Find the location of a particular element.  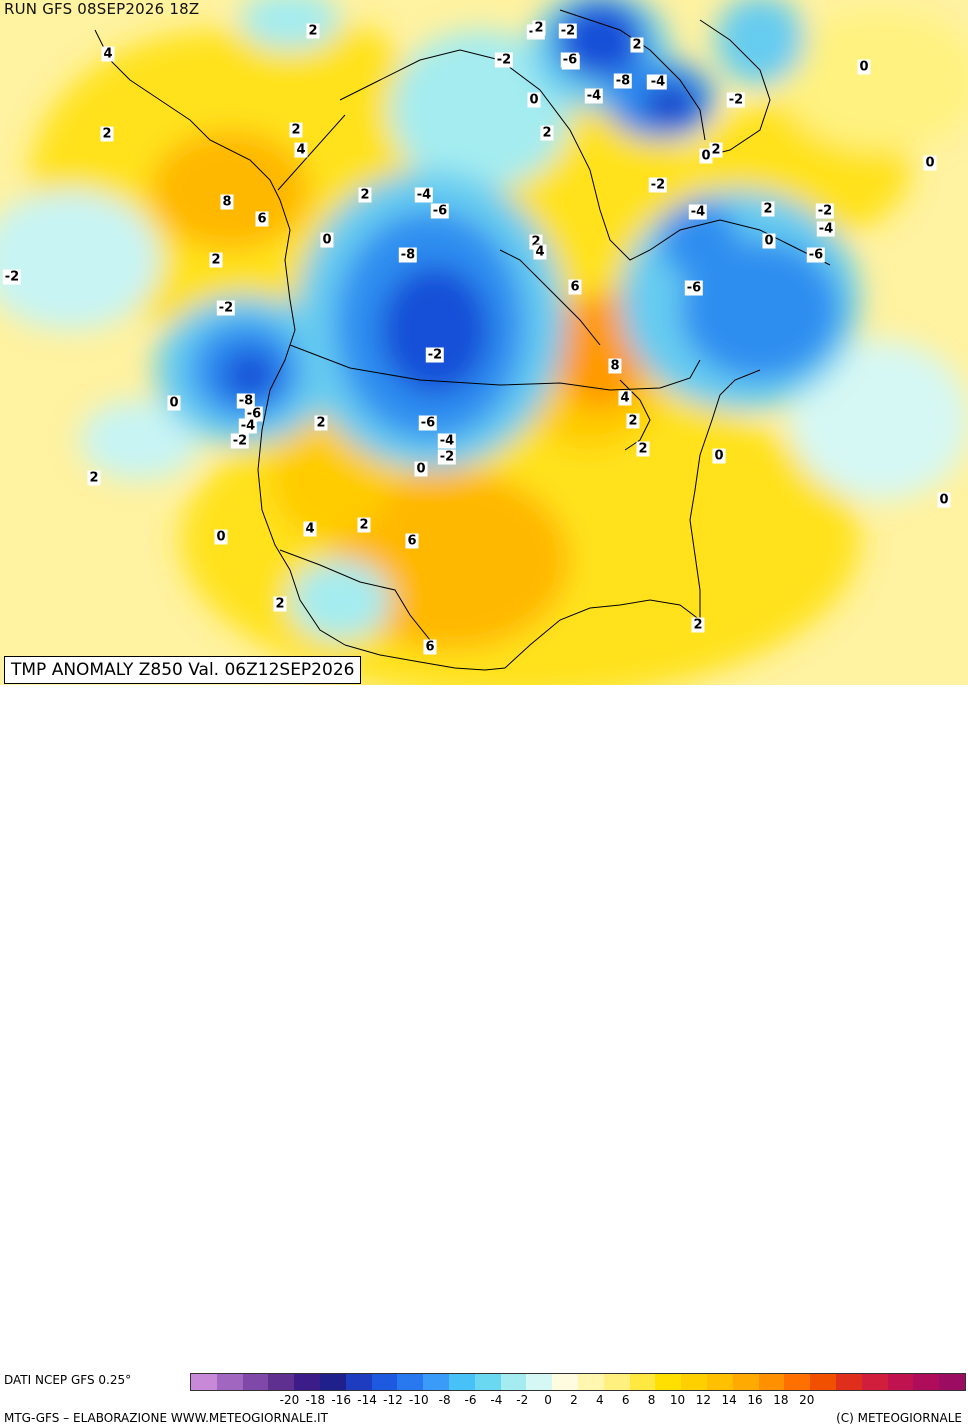

color-scale-tick-label: -18 is located at coordinates (315, 1400).